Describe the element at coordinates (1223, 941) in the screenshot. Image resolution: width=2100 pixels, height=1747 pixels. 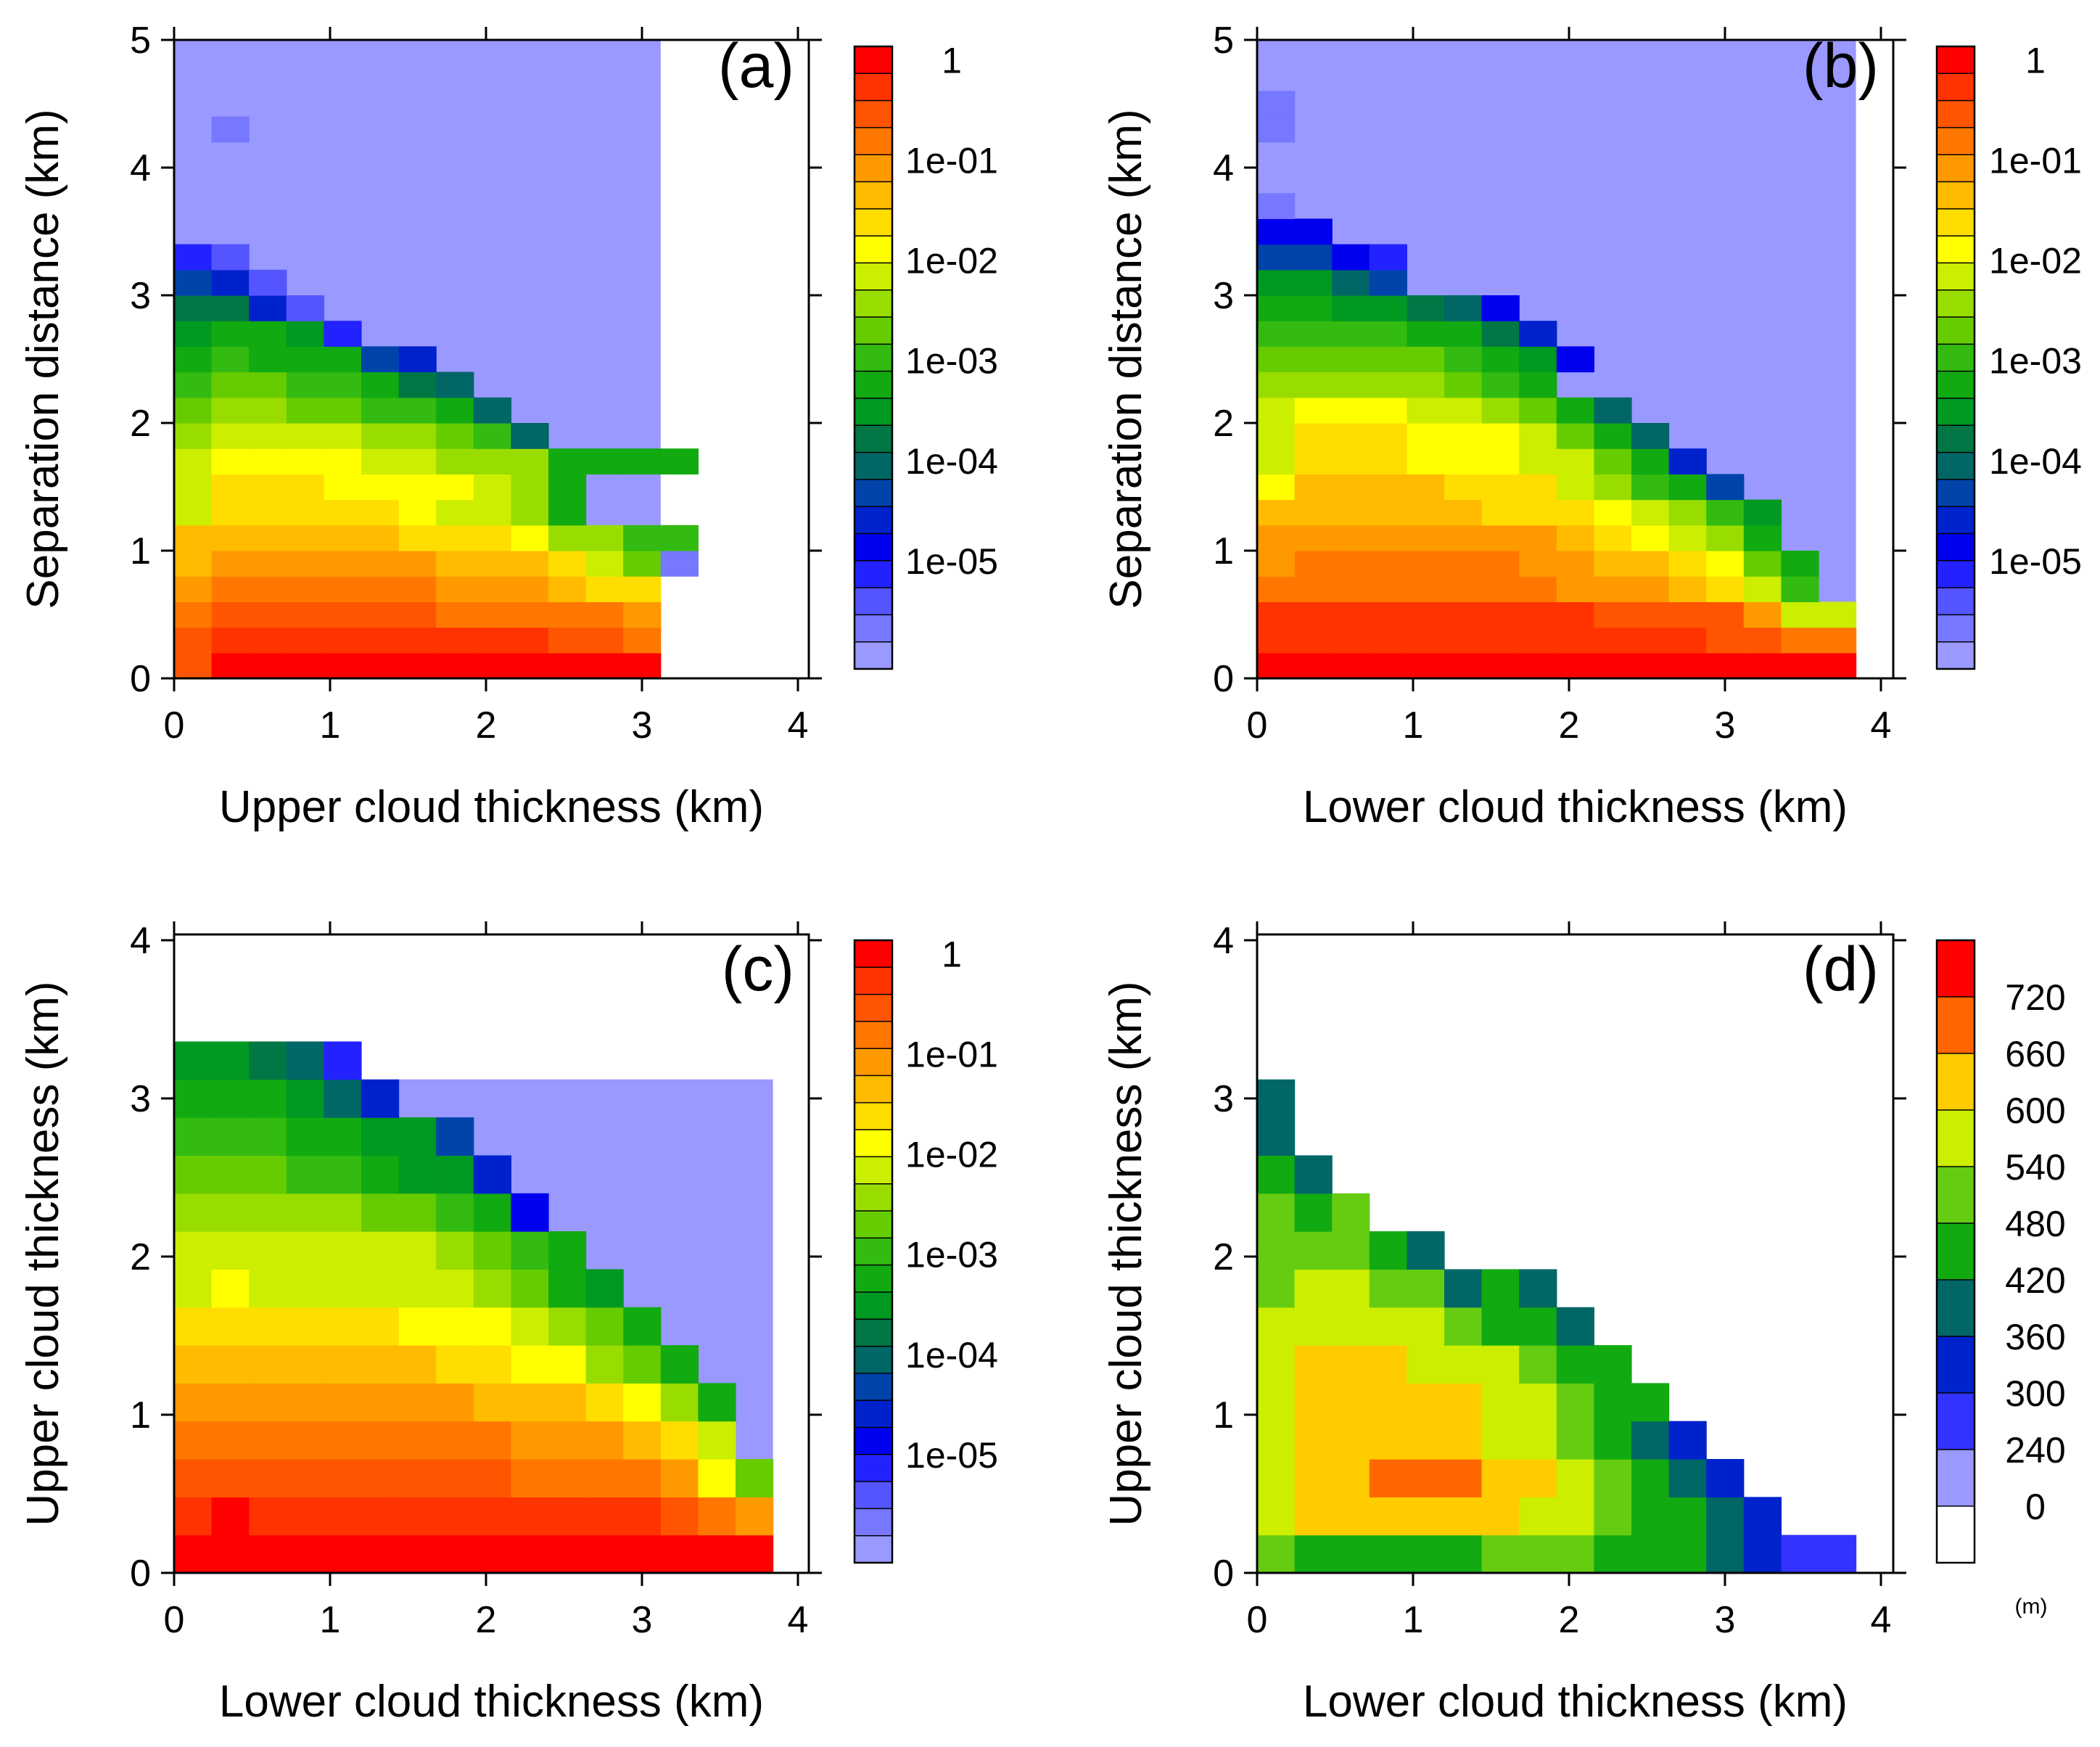
I see `y-tick-label: 4` at that location.